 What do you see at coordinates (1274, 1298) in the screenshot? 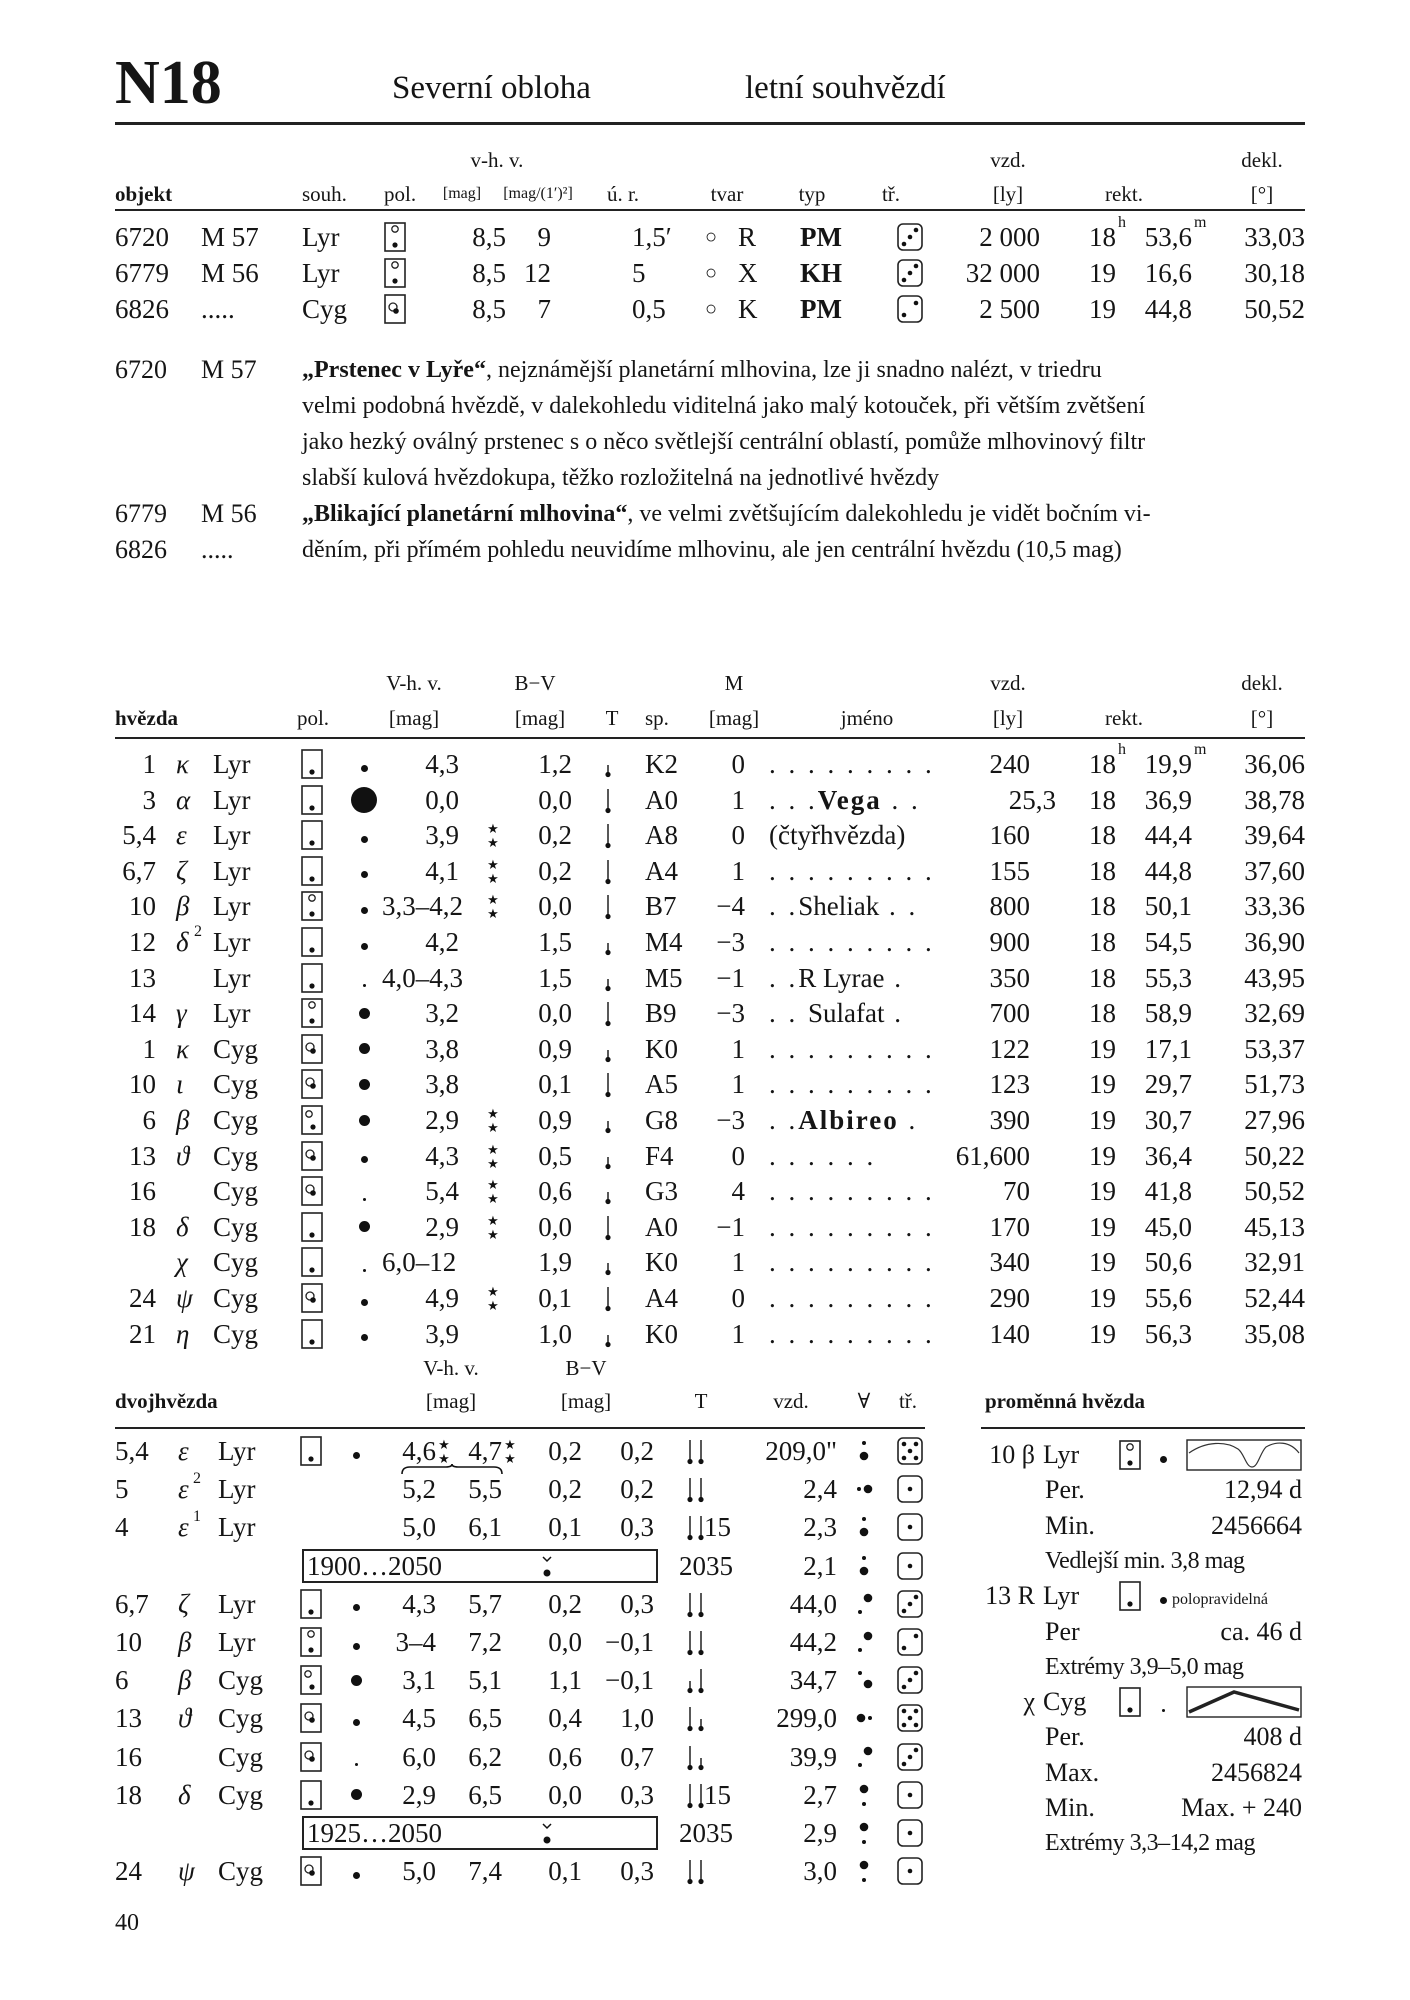
I see `star-declination: 52,44` at bounding box center [1274, 1298].